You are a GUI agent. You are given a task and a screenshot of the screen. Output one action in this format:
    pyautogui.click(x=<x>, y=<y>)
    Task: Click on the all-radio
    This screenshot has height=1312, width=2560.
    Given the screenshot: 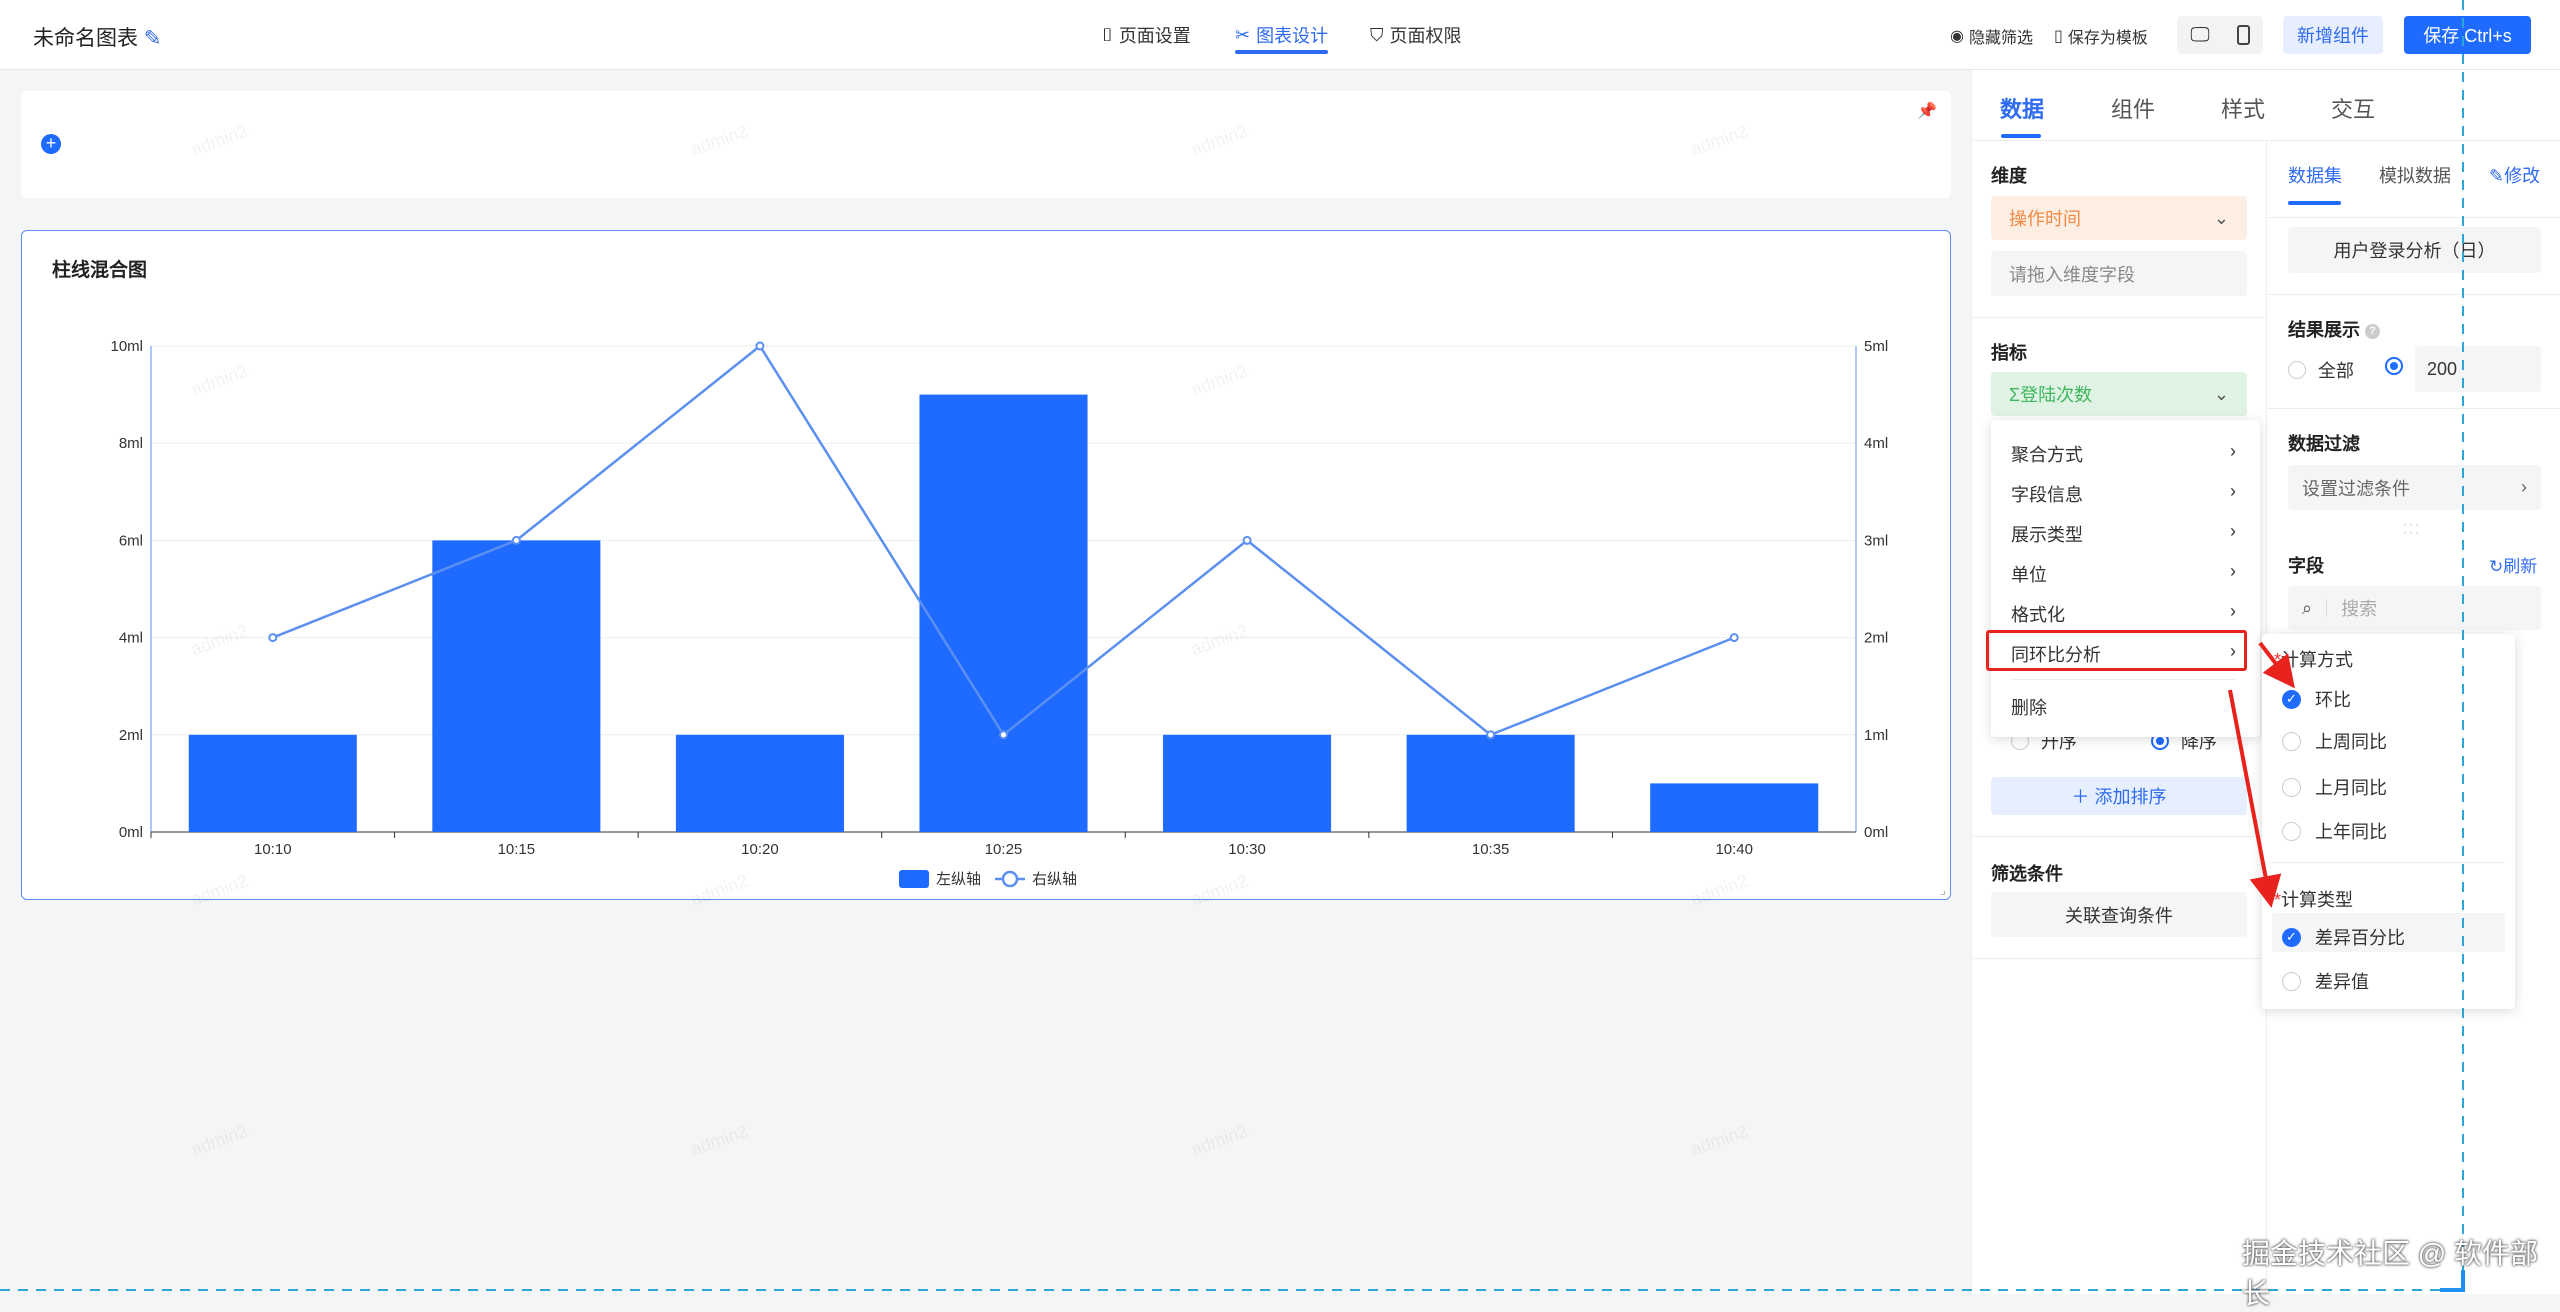 What is the action you would take?
    pyautogui.click(x=2297, y=370)
    